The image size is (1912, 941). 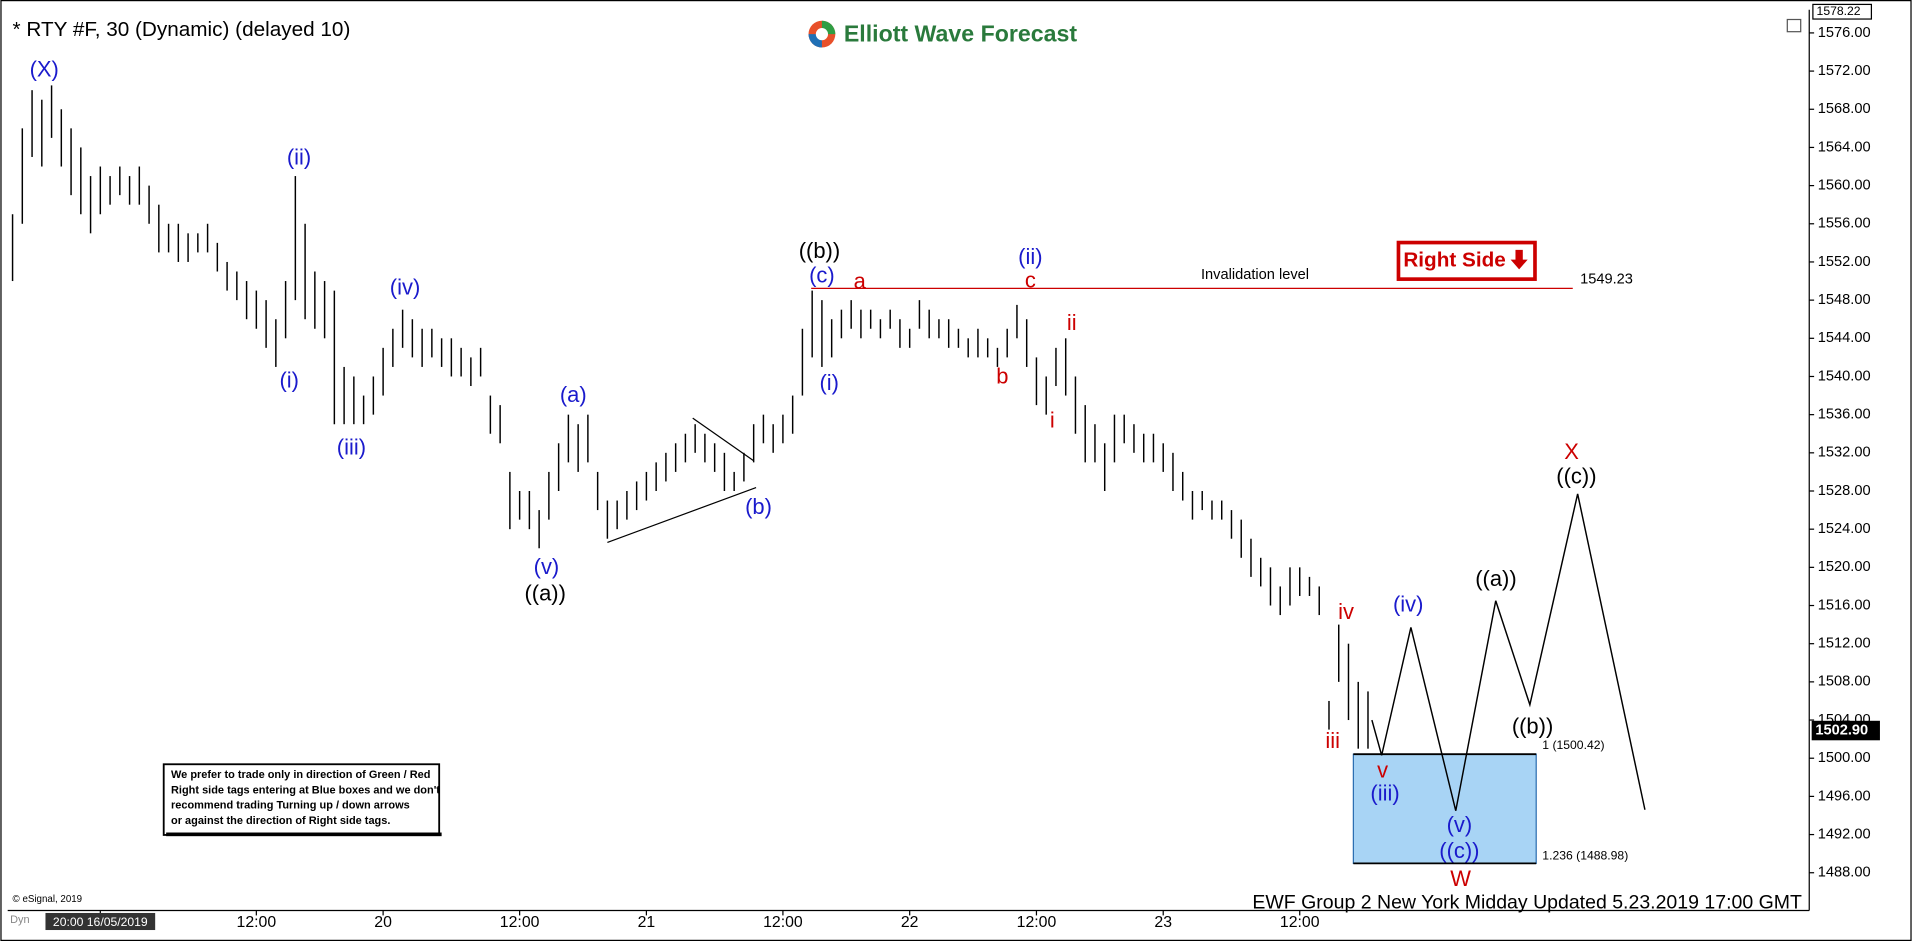 I want to click on y-tick-label: 1512.00, so click(x=1844, y=644).